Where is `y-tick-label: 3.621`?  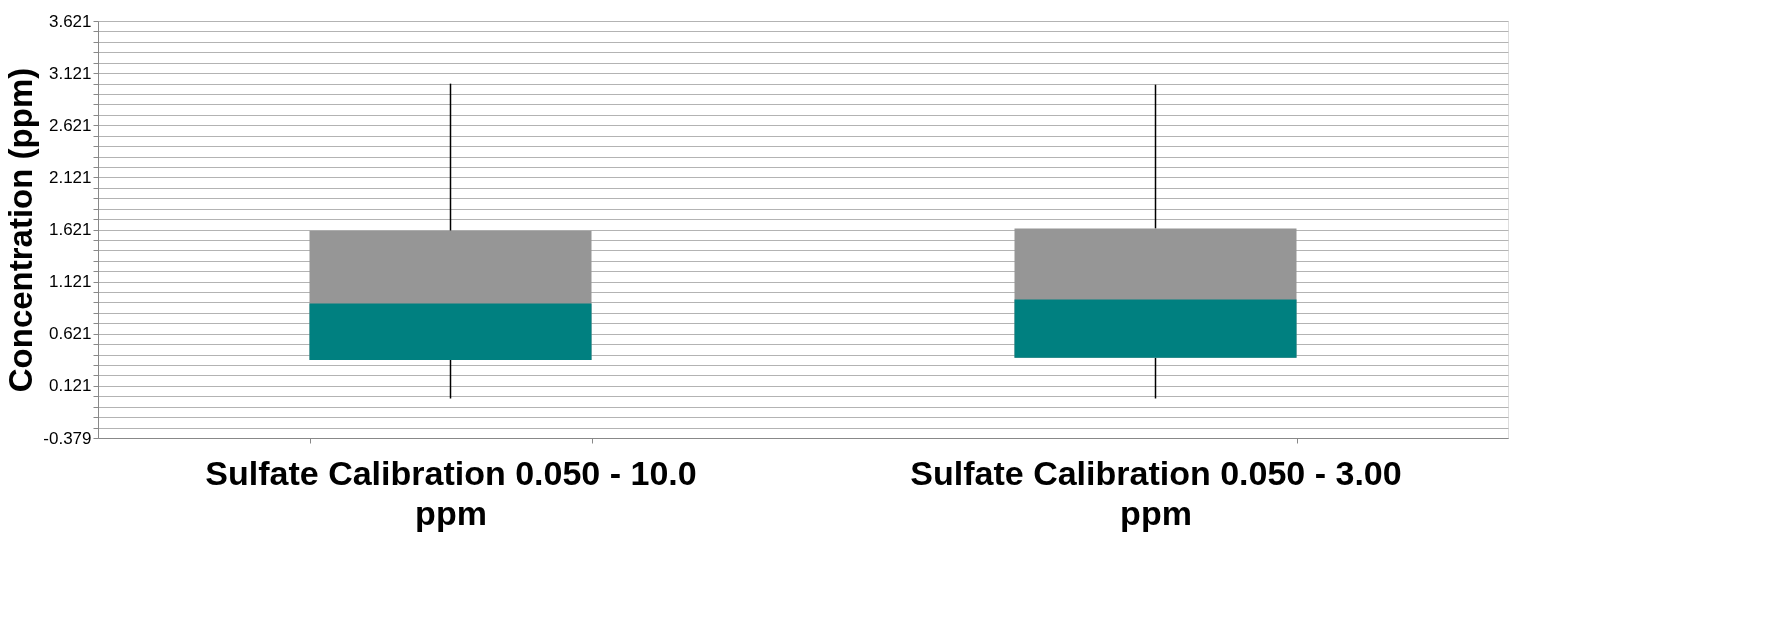 y-tick-label: 3.621 is located at coordinates (70, 21).